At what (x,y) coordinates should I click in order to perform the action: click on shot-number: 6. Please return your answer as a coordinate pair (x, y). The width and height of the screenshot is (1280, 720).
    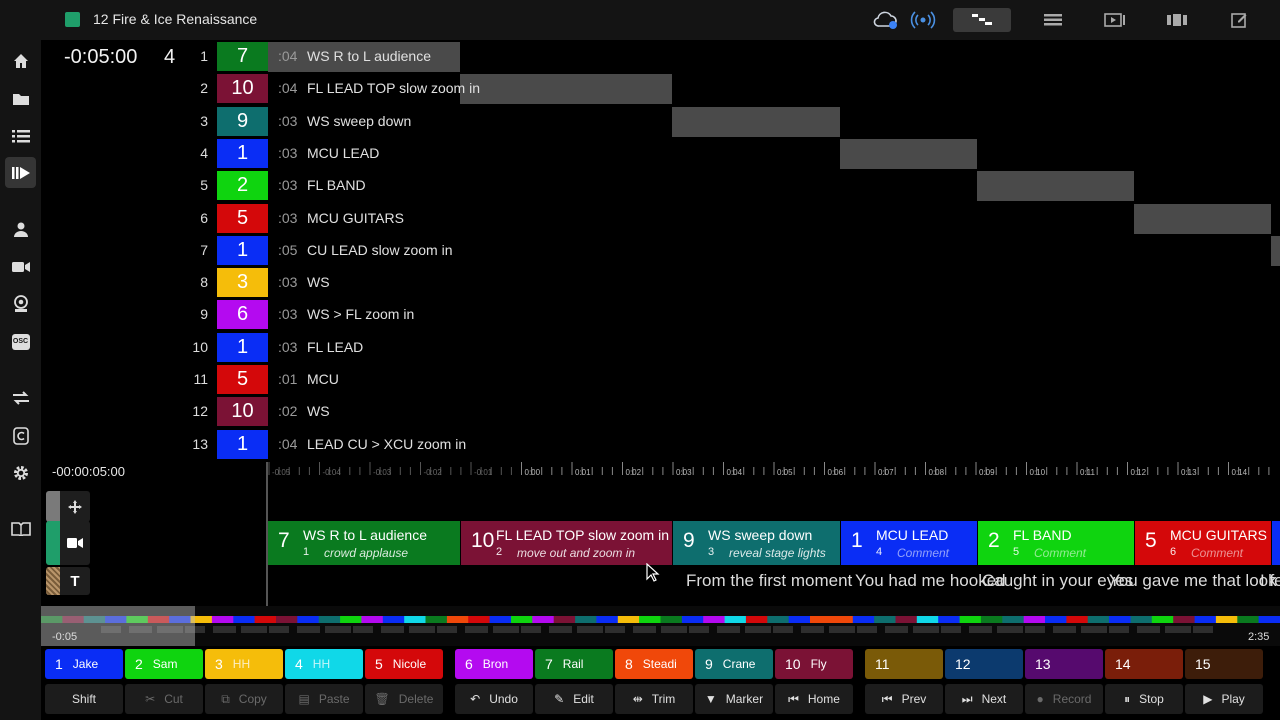
    Looking at the image, I should click on (204, 218).